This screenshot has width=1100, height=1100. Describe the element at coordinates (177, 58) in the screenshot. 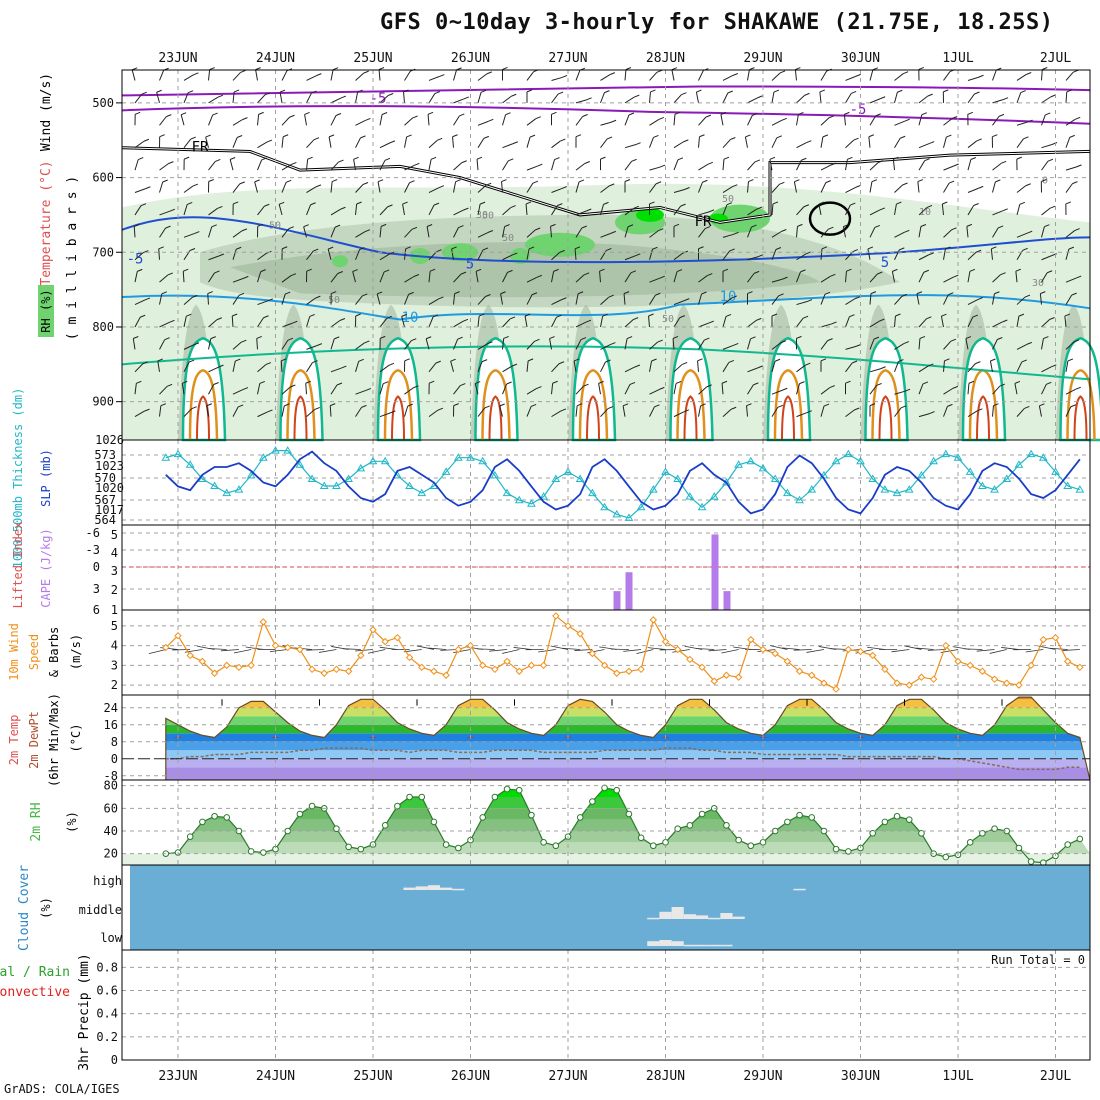

I see `date-label-top: 23JUN` at that location.